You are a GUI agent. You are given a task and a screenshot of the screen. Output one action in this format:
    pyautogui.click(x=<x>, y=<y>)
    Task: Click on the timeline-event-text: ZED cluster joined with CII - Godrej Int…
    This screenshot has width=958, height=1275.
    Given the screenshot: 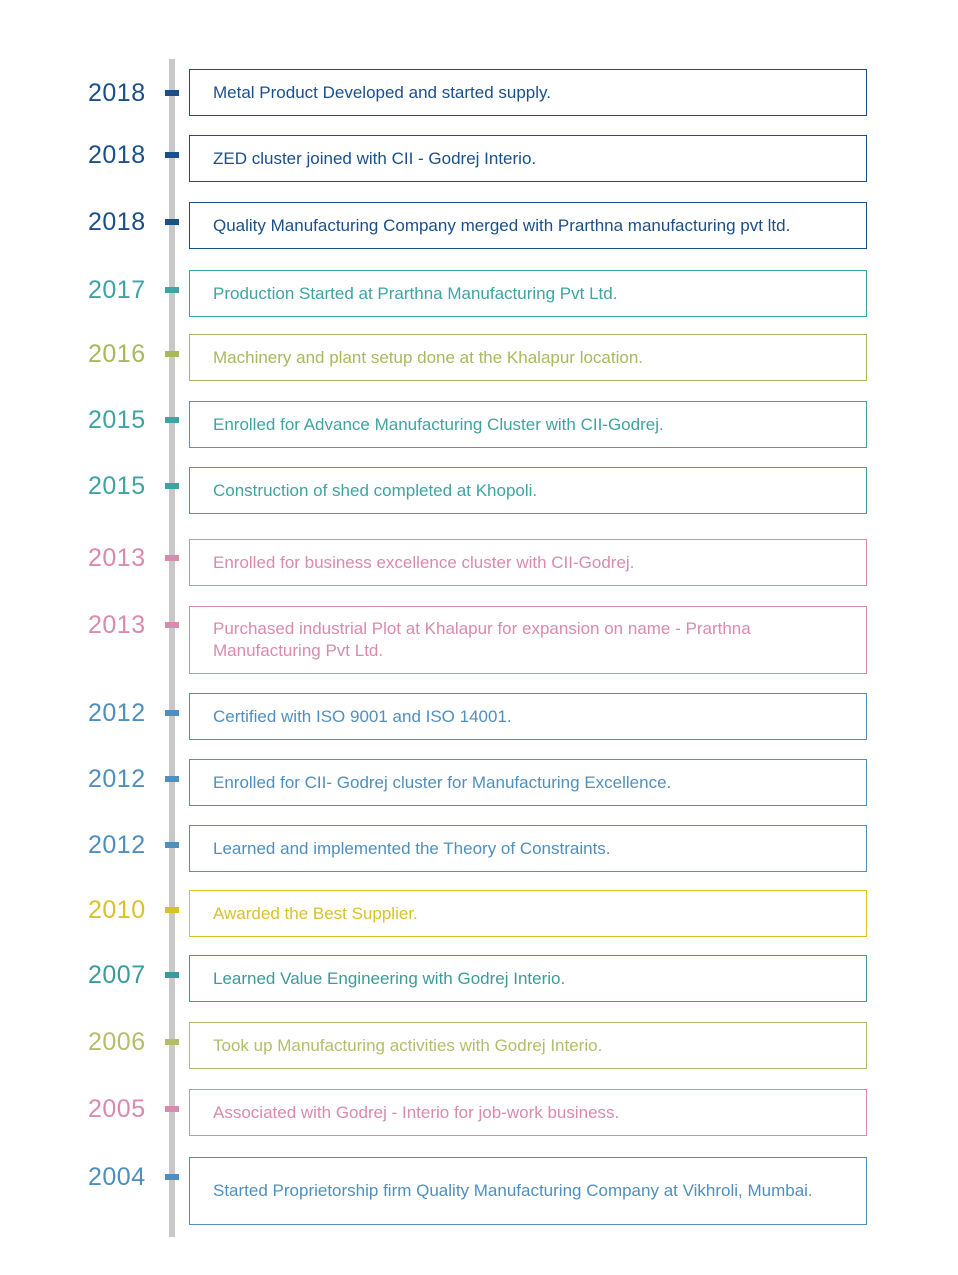 What is the action you would take?
    pyautogui.click(x=375, y=158)
    